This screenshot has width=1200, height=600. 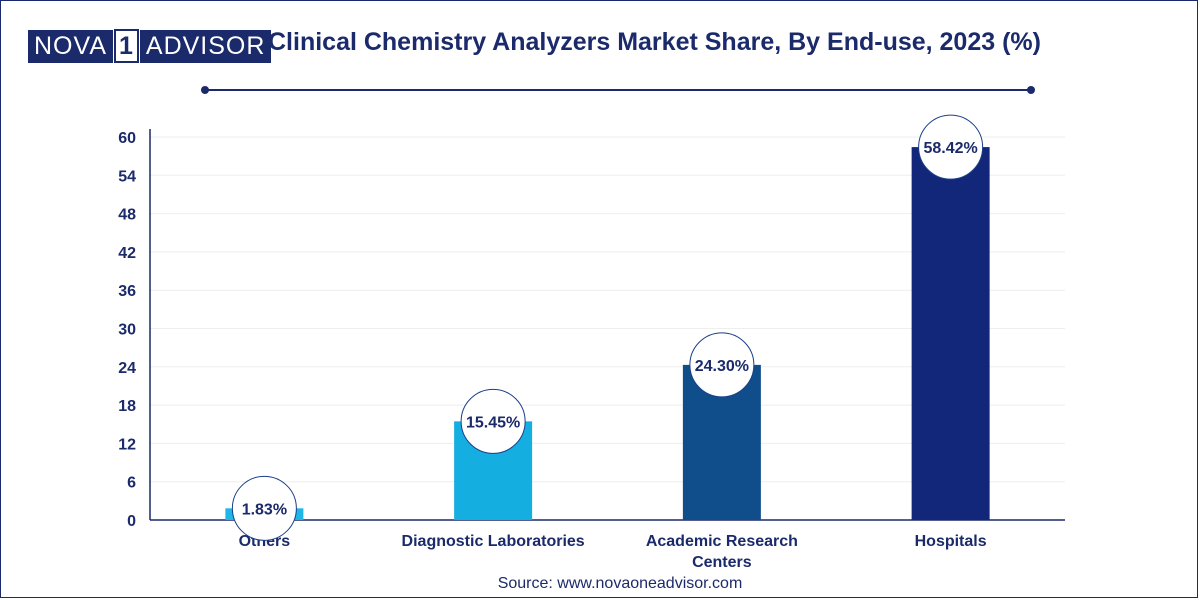 I want to click on y-tick-label: 54, so click(x=127, y=176).